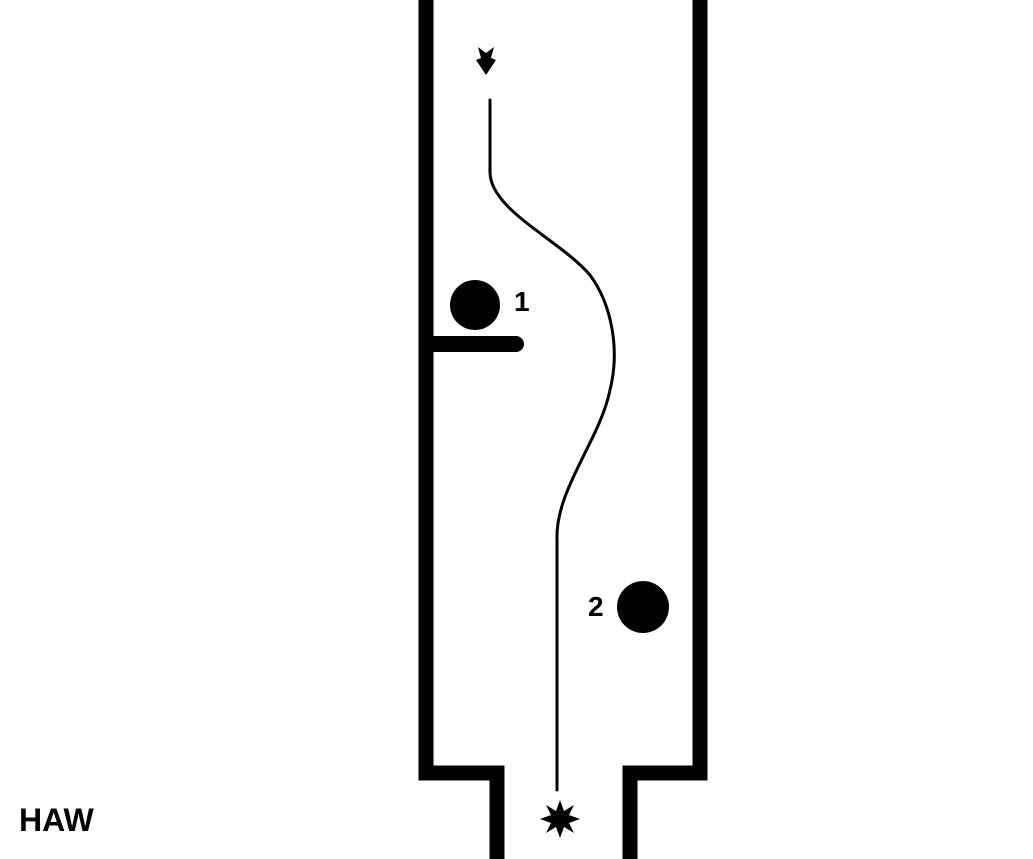  What do you see at coordinates (665, 429) in the screenshot?
I see `corridor-right-wall` at bounding box center [665, 429].